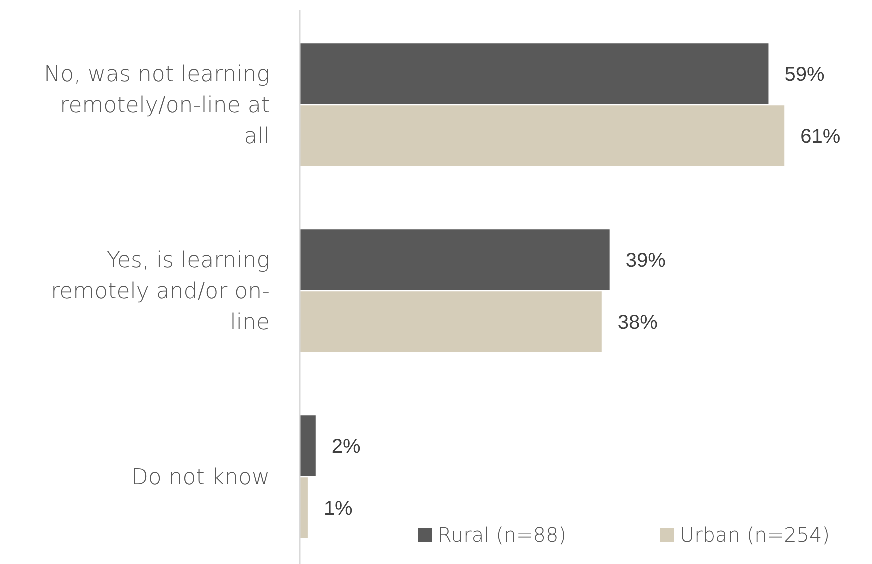 The width and height of the screenshot is (872, 564). I want to click on data-label: 2%, so click(347, 447).